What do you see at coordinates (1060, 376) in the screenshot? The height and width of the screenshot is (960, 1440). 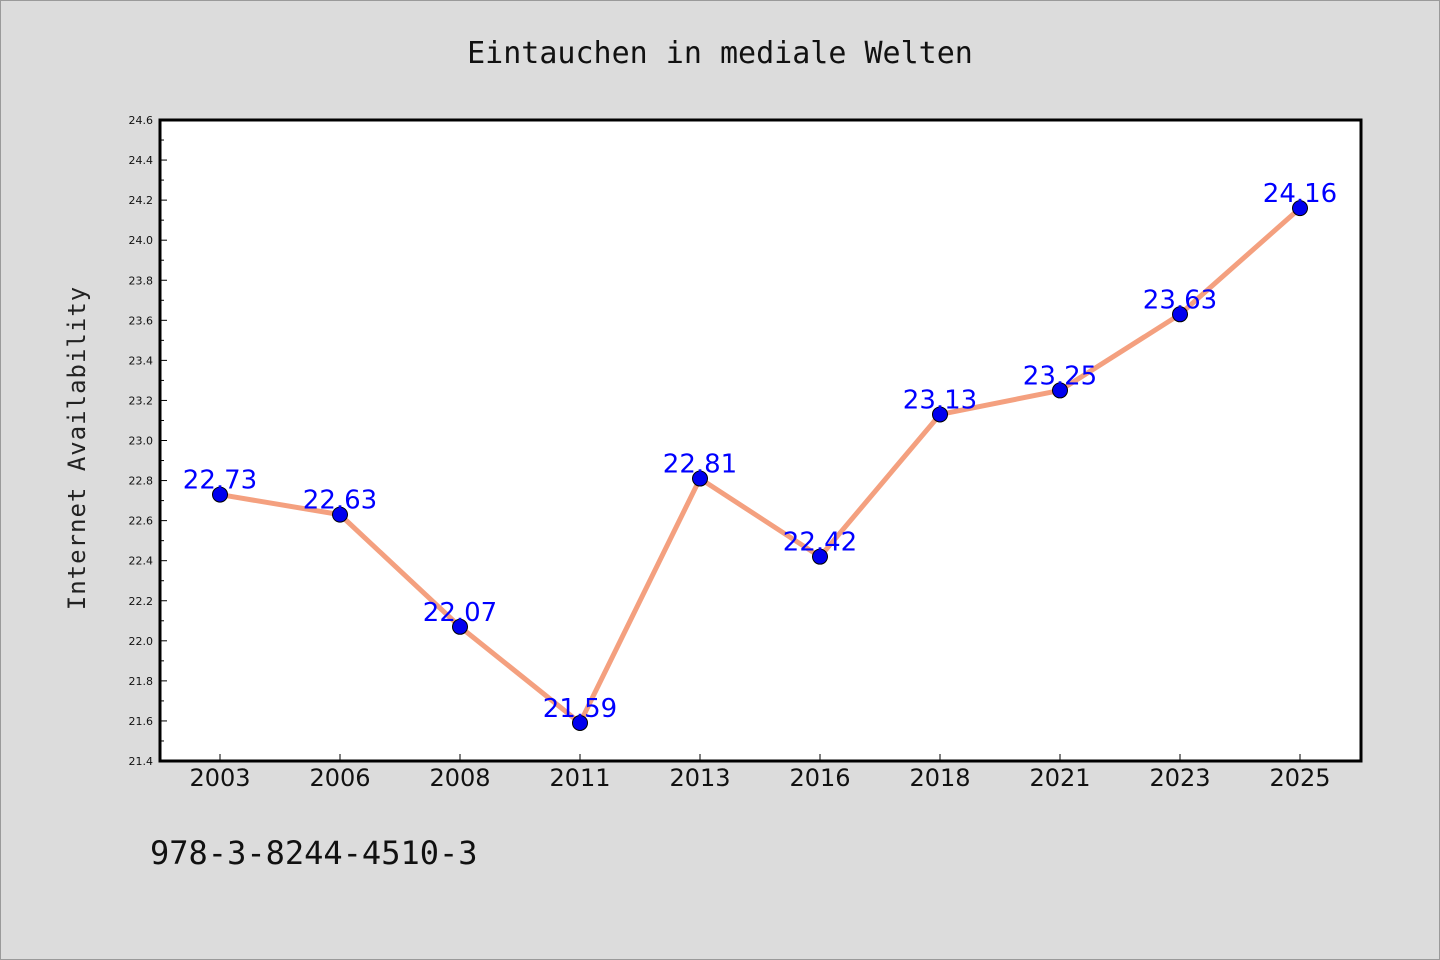 I see `data-label: 23.25` at bounding box center [1060, 376].